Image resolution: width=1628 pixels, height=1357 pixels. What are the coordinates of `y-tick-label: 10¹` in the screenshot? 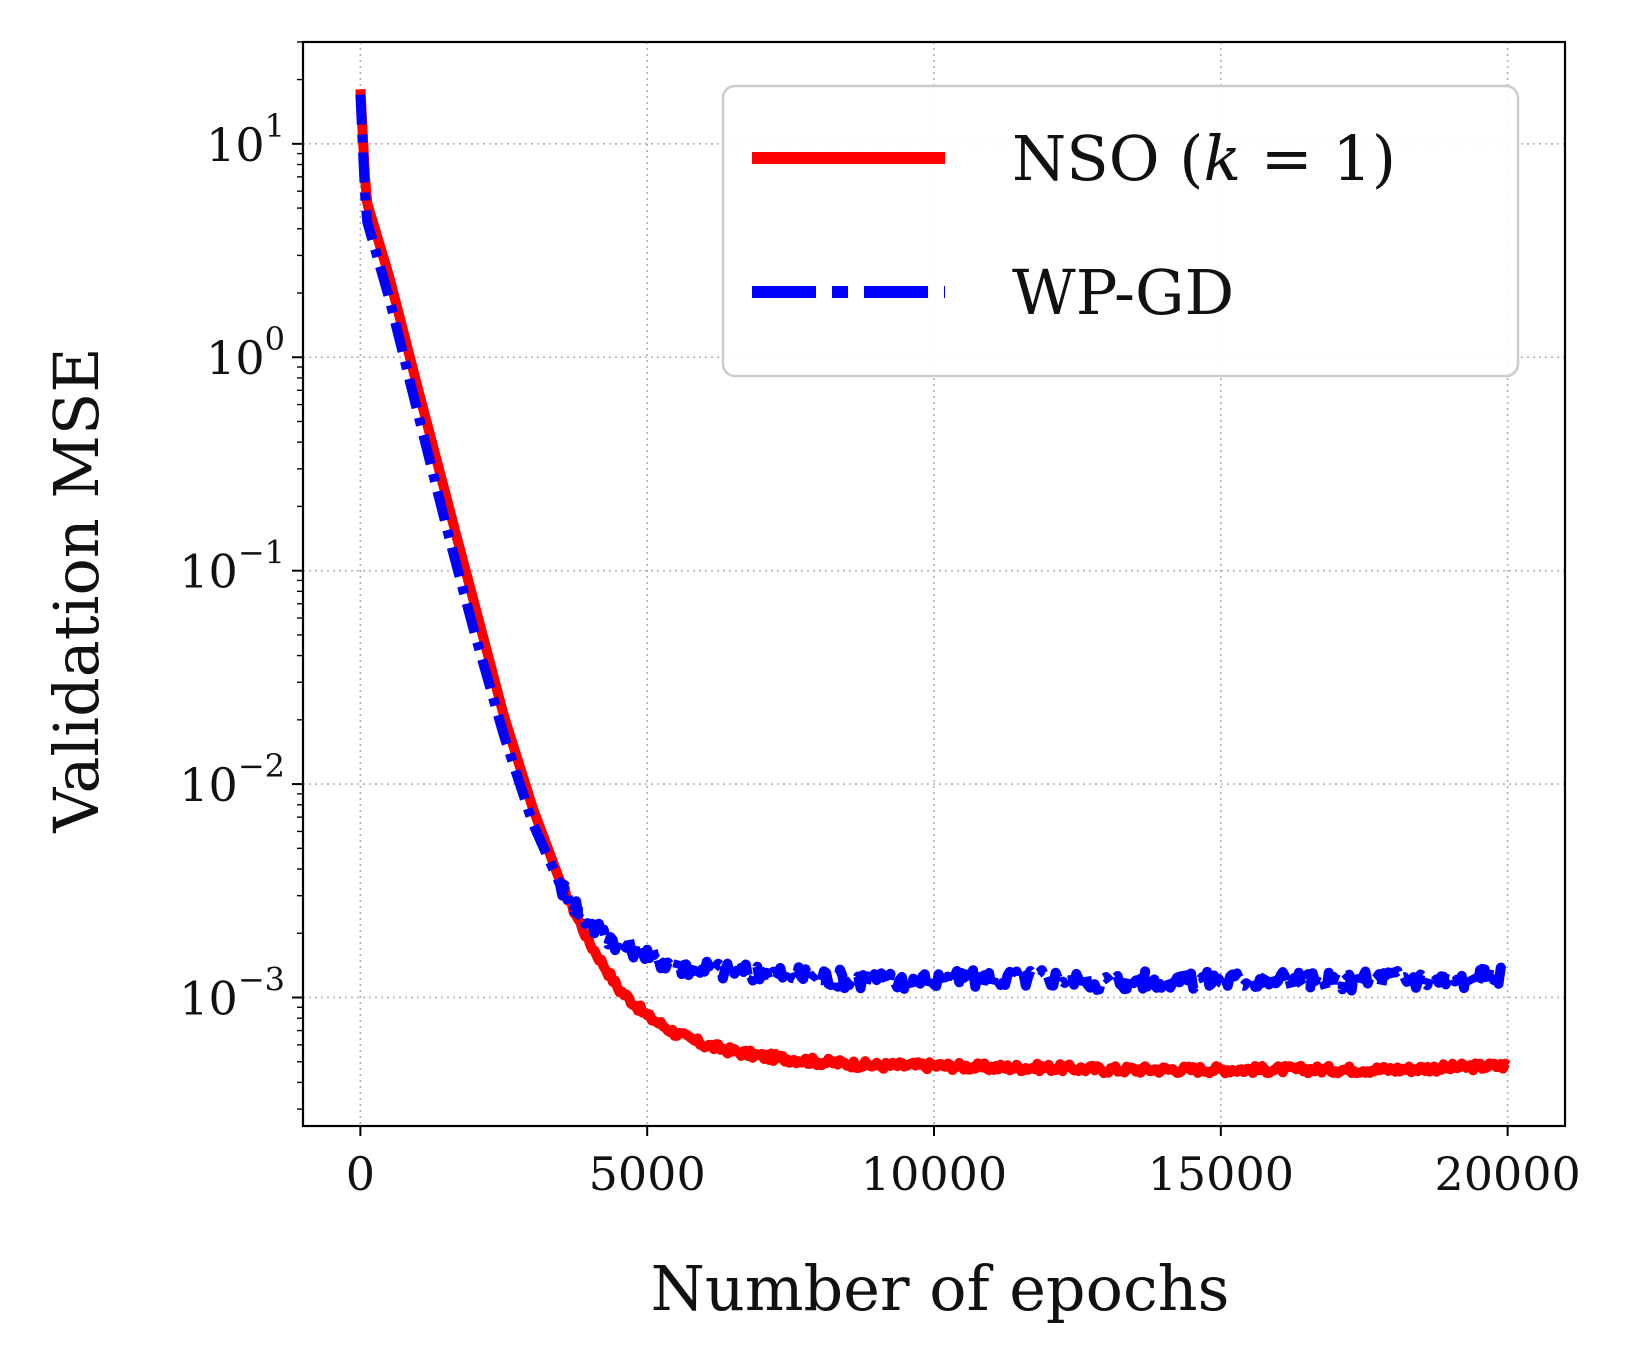 It's located at (245, 139).